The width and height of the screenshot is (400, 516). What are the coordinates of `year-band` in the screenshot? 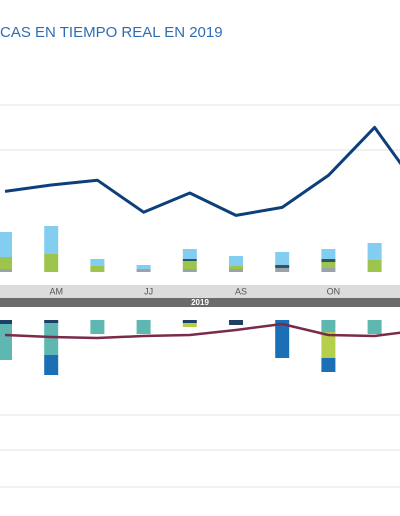 It's located at (200, 302).